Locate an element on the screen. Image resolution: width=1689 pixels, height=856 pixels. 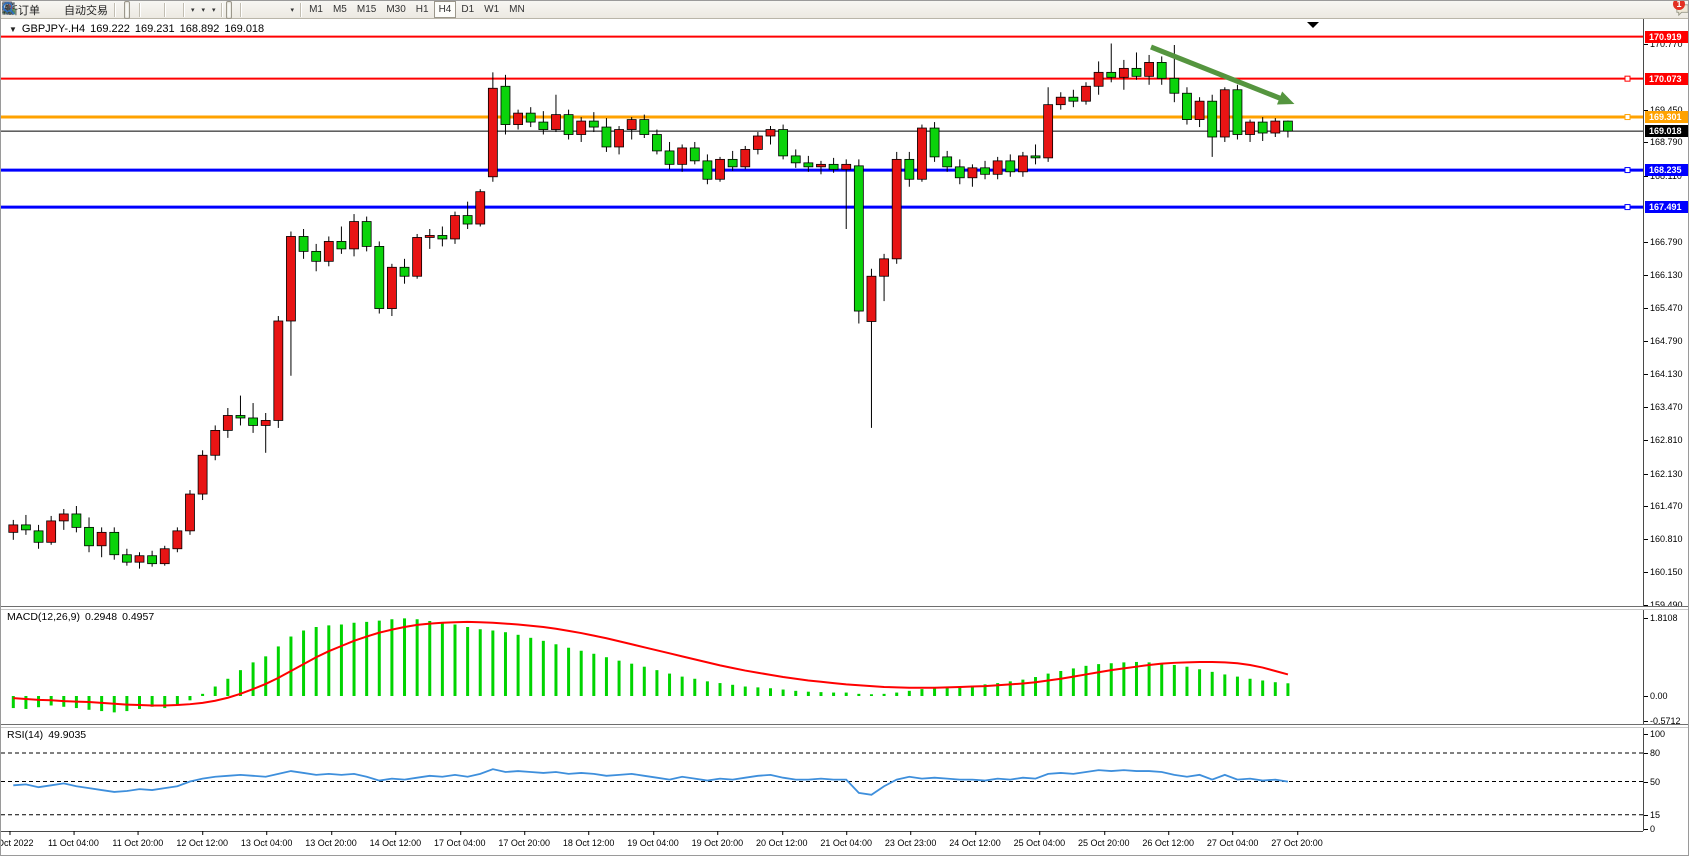
fibonacci-button: F is located at coordinates (138, 10).